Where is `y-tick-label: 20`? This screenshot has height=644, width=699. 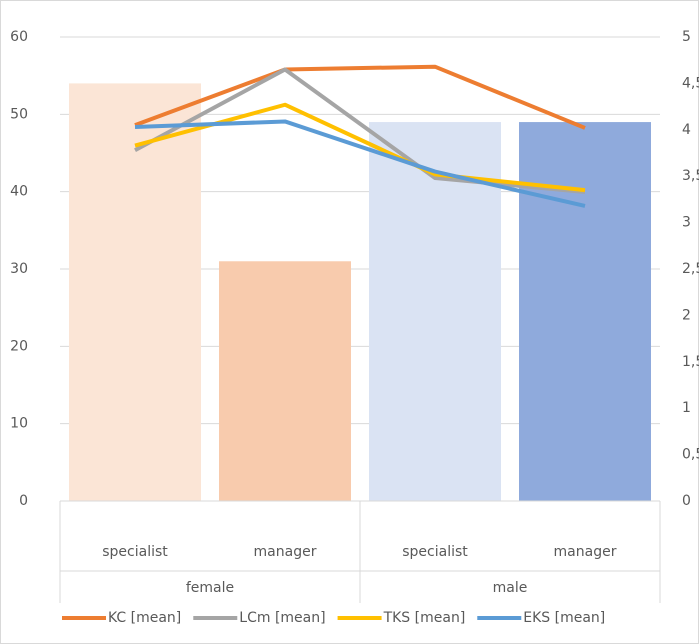 y-tick-label: 20 is located at coordinates (19, 346).